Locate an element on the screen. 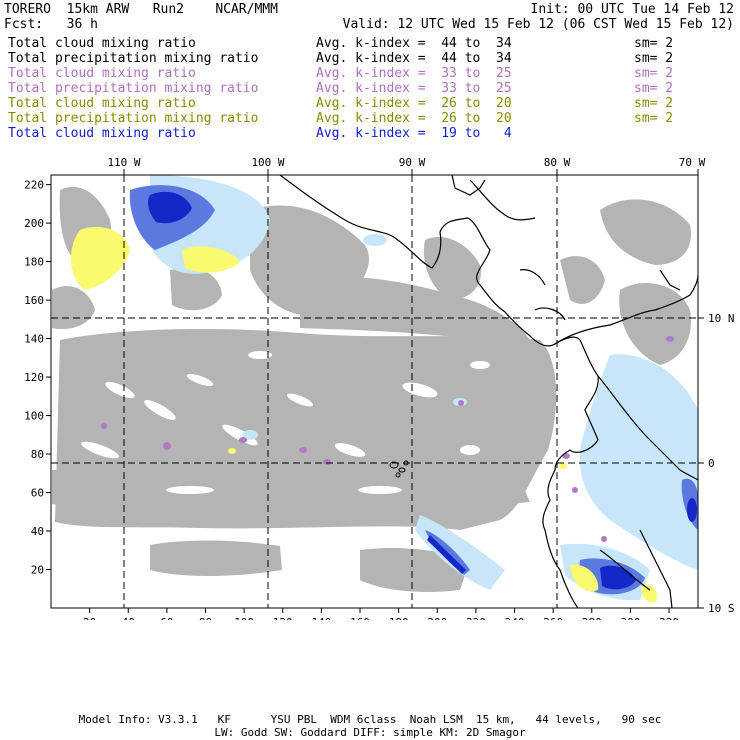 The width and height of the screenshot is (740, 740). lon-label-90w: 90 W is located at coordinates (412, 162).